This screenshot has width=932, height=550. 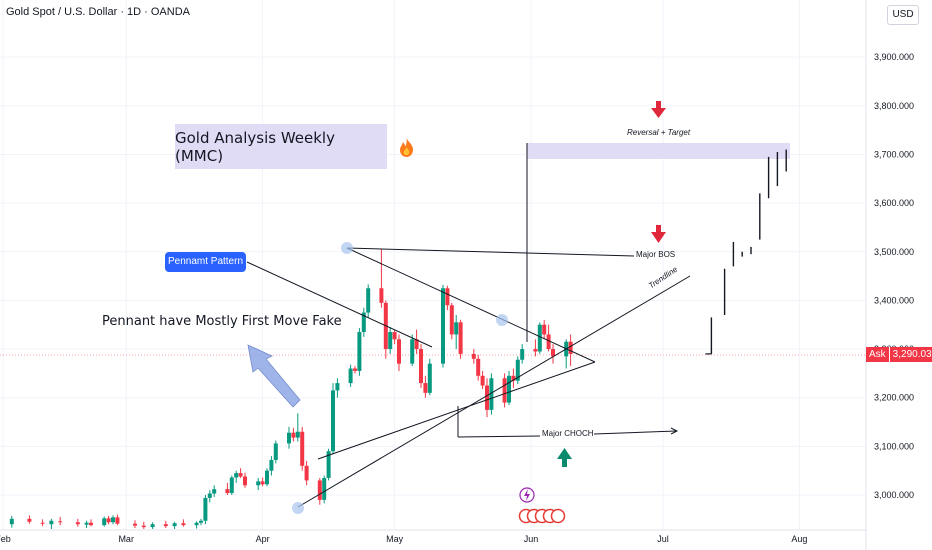 I want to click on swing-high-marker, so click(x=347, y=248).